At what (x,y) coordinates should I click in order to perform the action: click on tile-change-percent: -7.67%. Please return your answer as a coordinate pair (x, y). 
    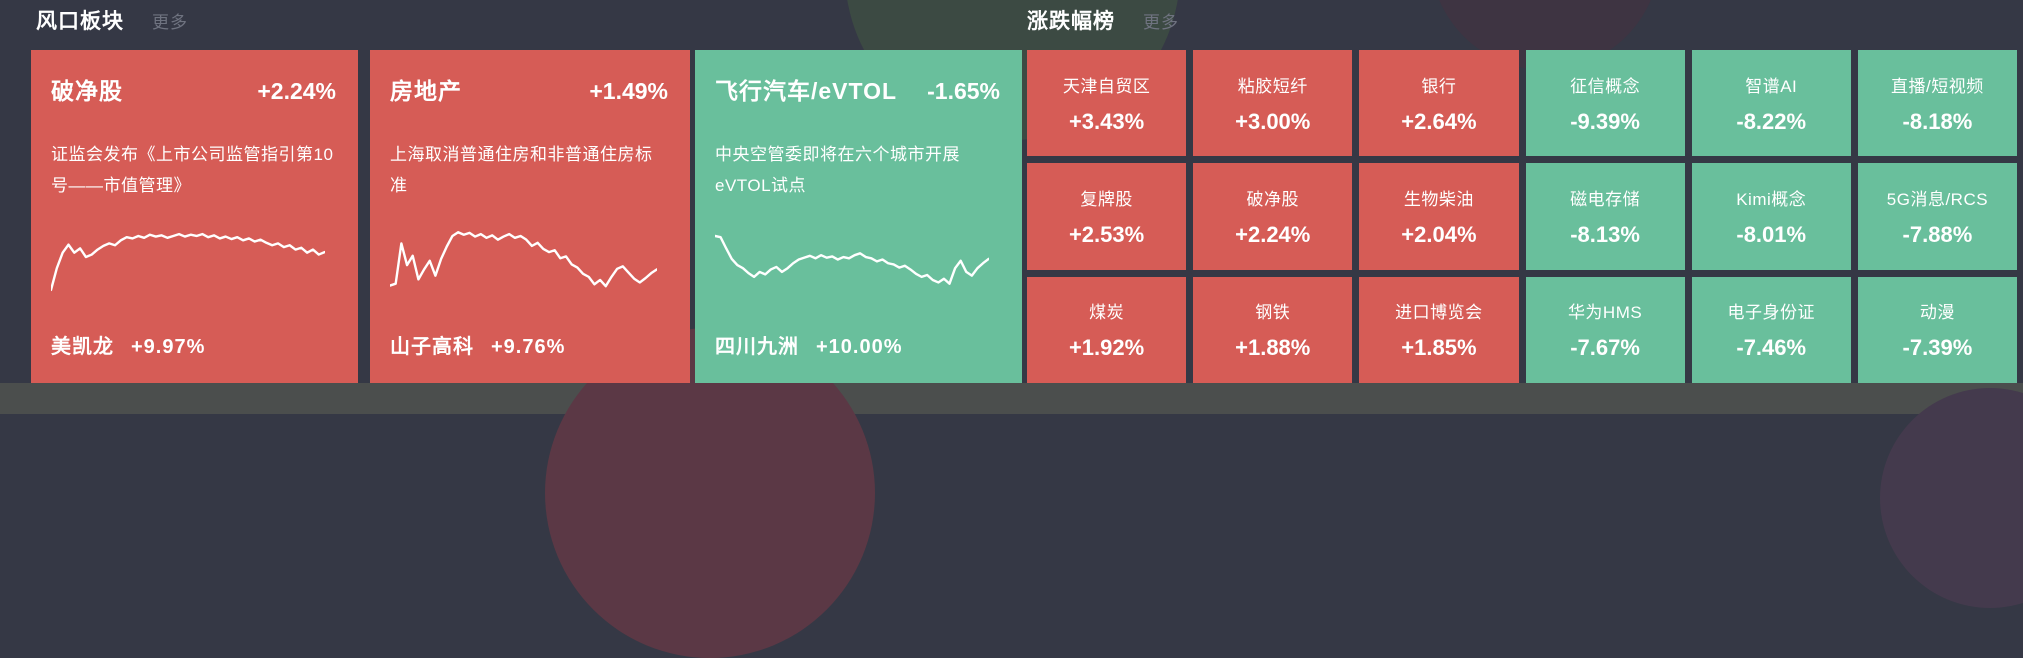
    Looking at the image, I should click on (1605, 348).